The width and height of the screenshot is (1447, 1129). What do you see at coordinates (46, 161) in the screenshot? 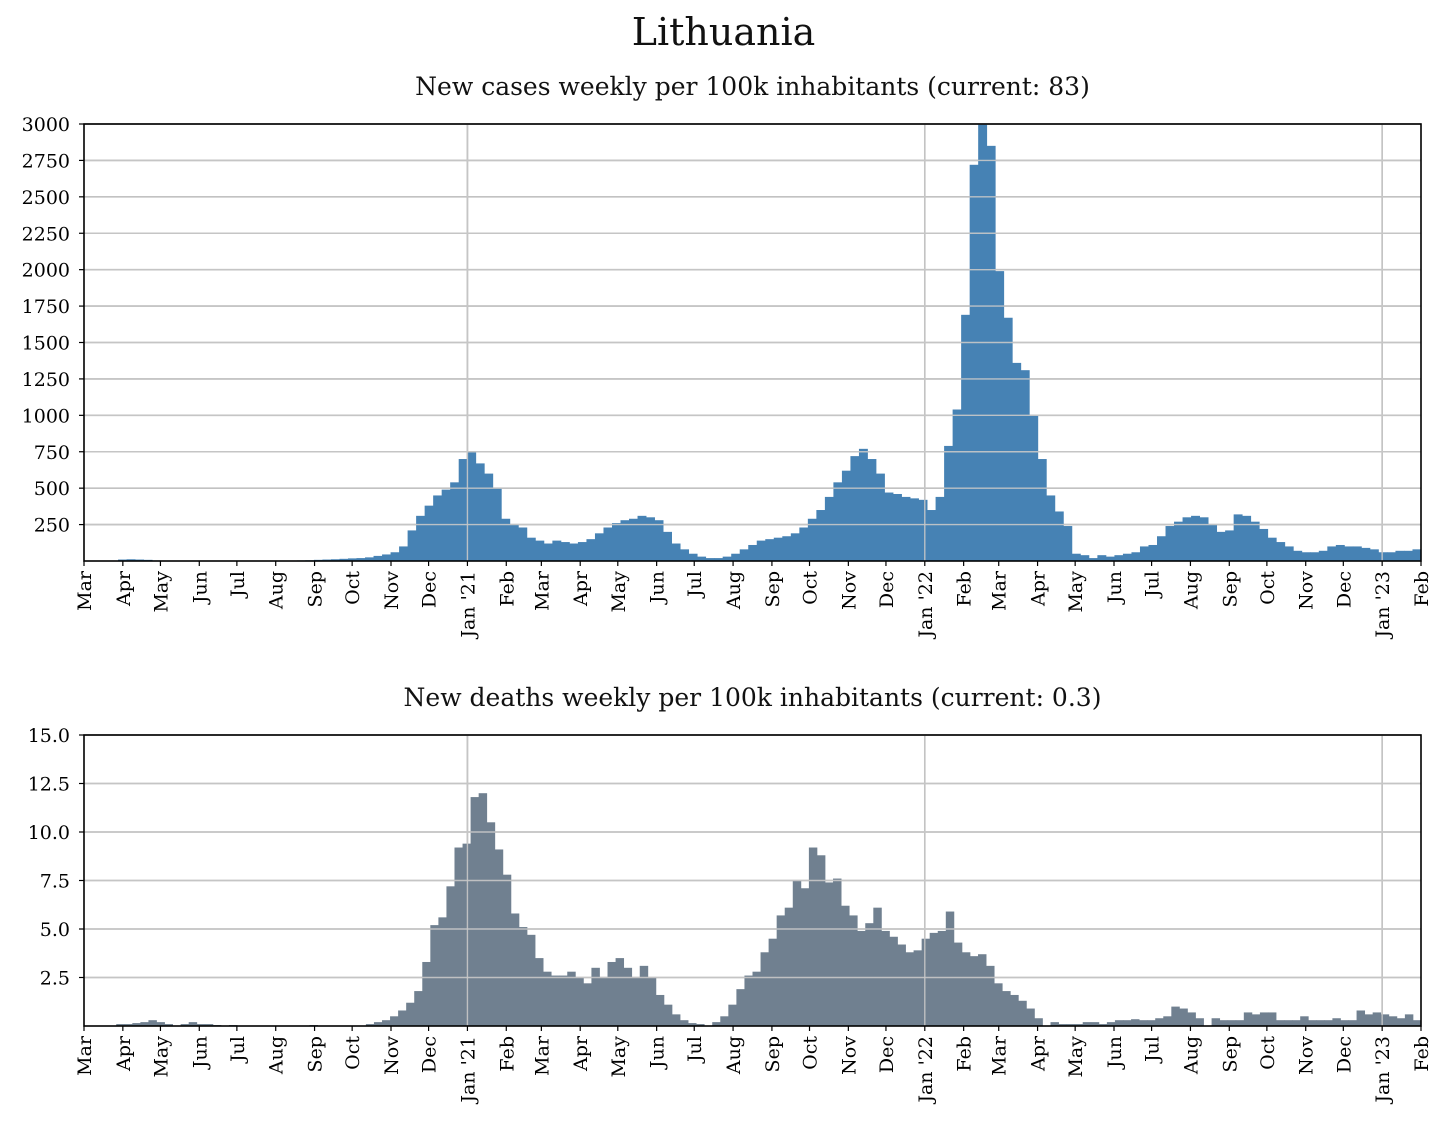
I see `cases-ytick-label: 2750` at bounding box center [46, 161].